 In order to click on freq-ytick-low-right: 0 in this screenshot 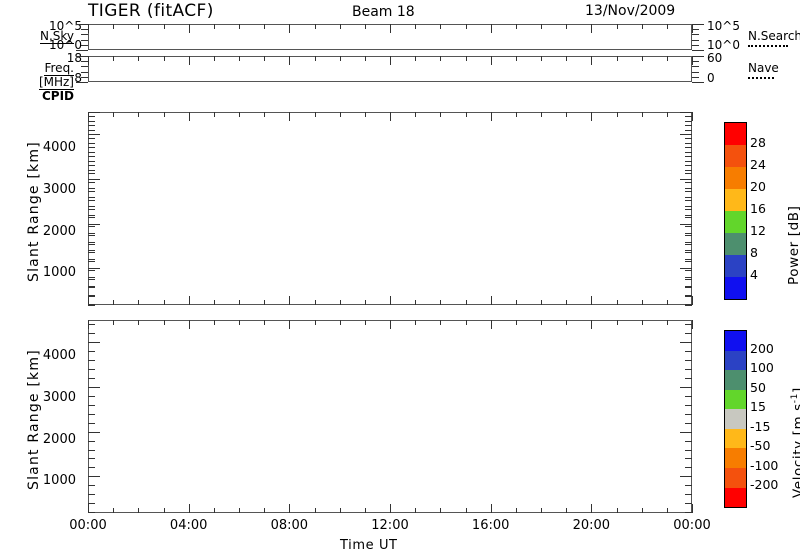, I will do `click(711, 78)`.